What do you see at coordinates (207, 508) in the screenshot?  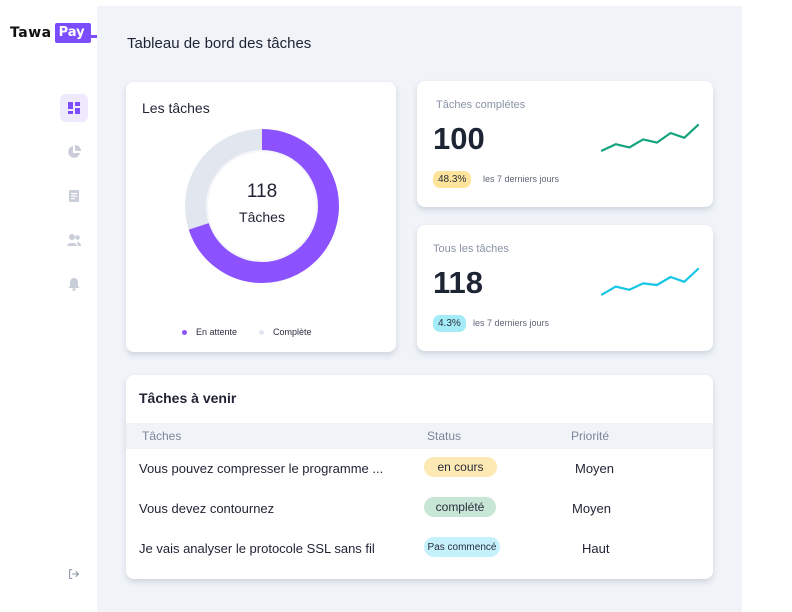 I see `task-name: Vous devez contournez` at bounding box center [207, 508].